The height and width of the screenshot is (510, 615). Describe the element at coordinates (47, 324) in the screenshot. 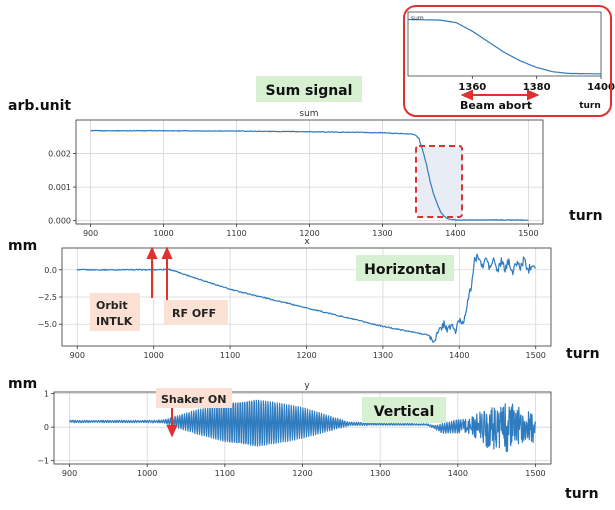

I see `y-tick-label: −5.0` at that location.